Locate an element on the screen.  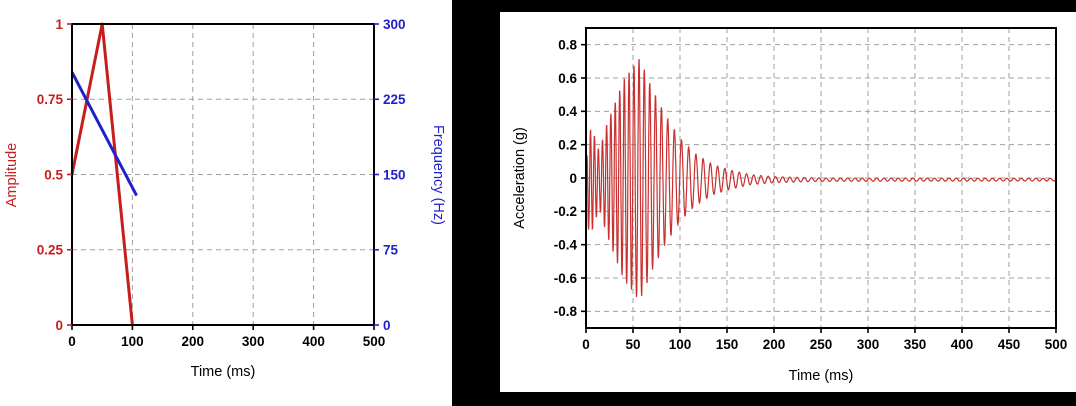
tick-label: 0.8 is located at coordinates (567, 44).